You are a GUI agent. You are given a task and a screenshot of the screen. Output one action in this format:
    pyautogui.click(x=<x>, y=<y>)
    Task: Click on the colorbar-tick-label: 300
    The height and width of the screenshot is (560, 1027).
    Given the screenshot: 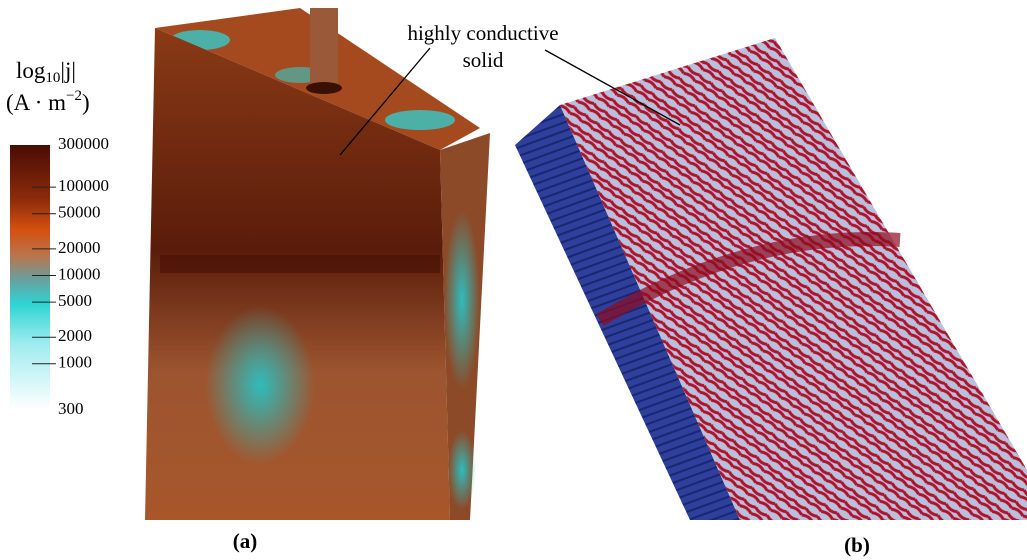 What is the action you would take?
    pyautogui.click(x=71, y=408)
    